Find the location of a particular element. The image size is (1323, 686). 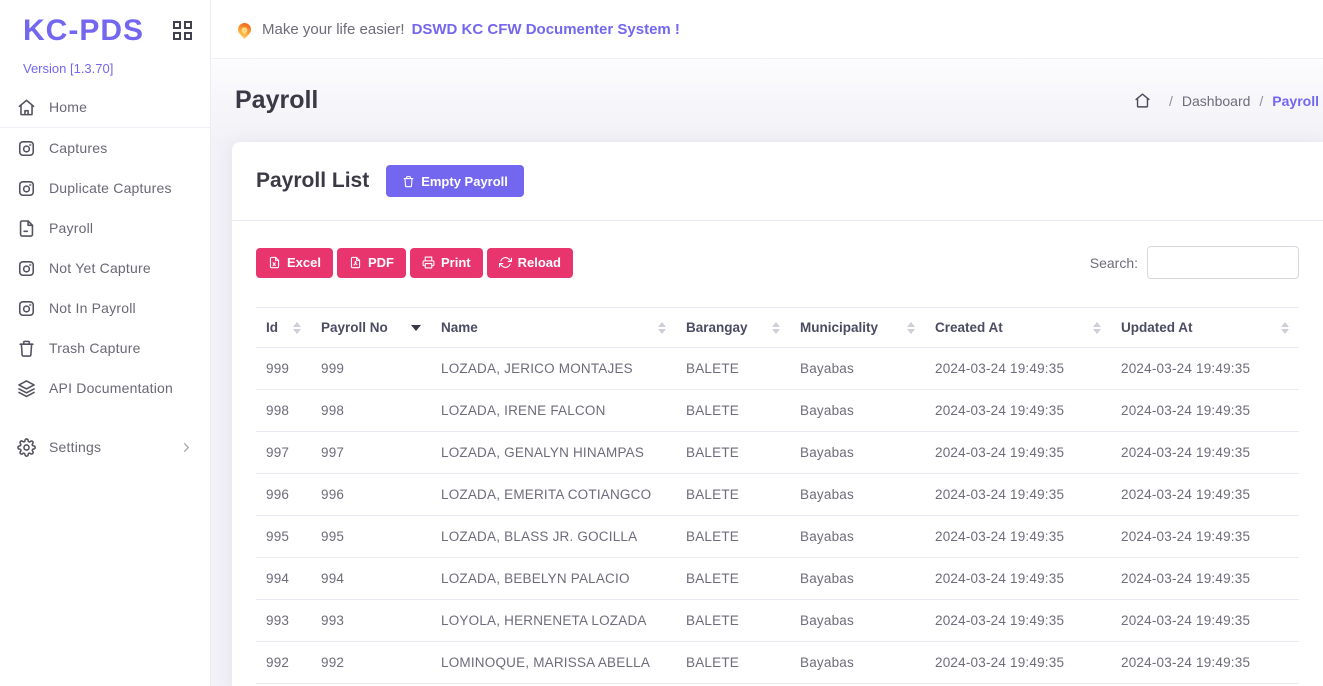

sidebar-menu: Home Captures Duplicate Captures Payr is located at coordinates (105, 277).